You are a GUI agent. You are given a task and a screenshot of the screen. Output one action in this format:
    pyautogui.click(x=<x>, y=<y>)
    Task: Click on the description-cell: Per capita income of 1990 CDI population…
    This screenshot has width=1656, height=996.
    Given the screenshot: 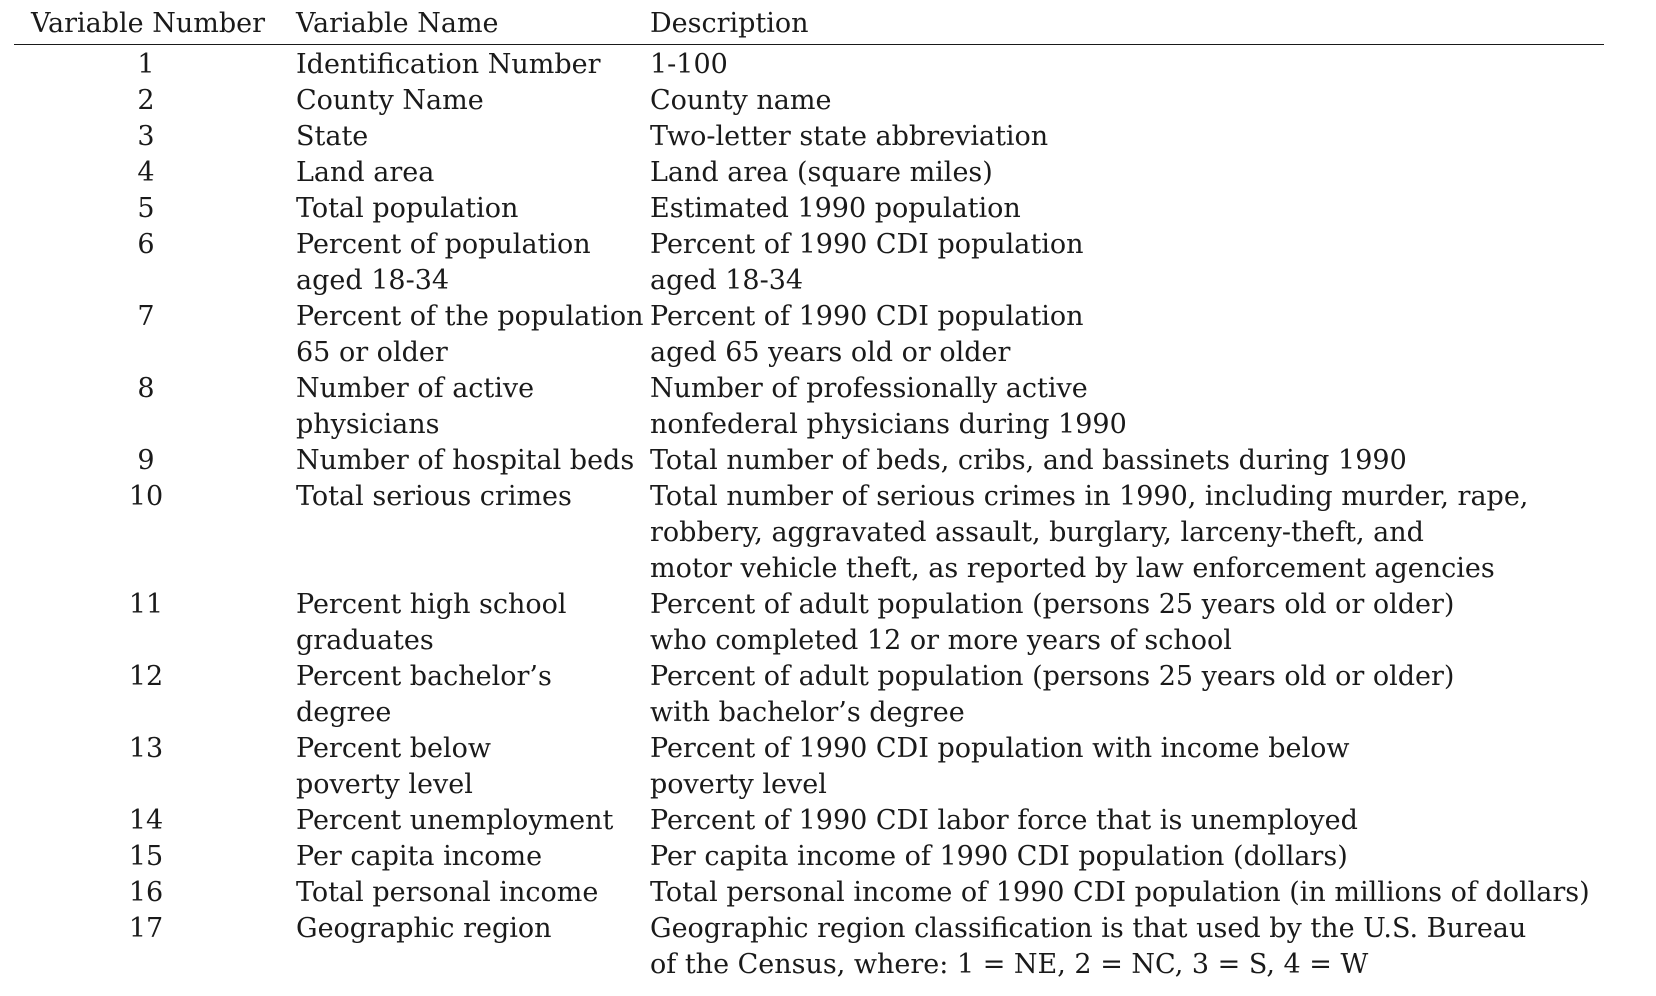 What is the action you would take?
    pyautogui.click(x=999, y=856)
    